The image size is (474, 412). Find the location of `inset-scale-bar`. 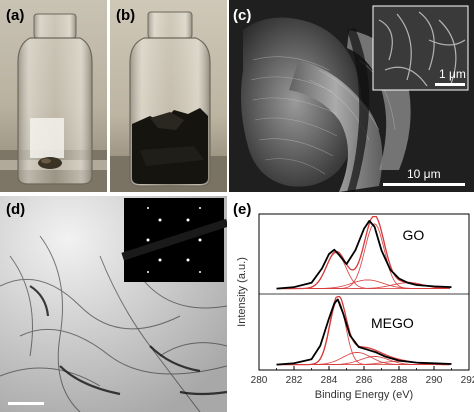

inset-scale-bar is located at coordinates (450, 84).